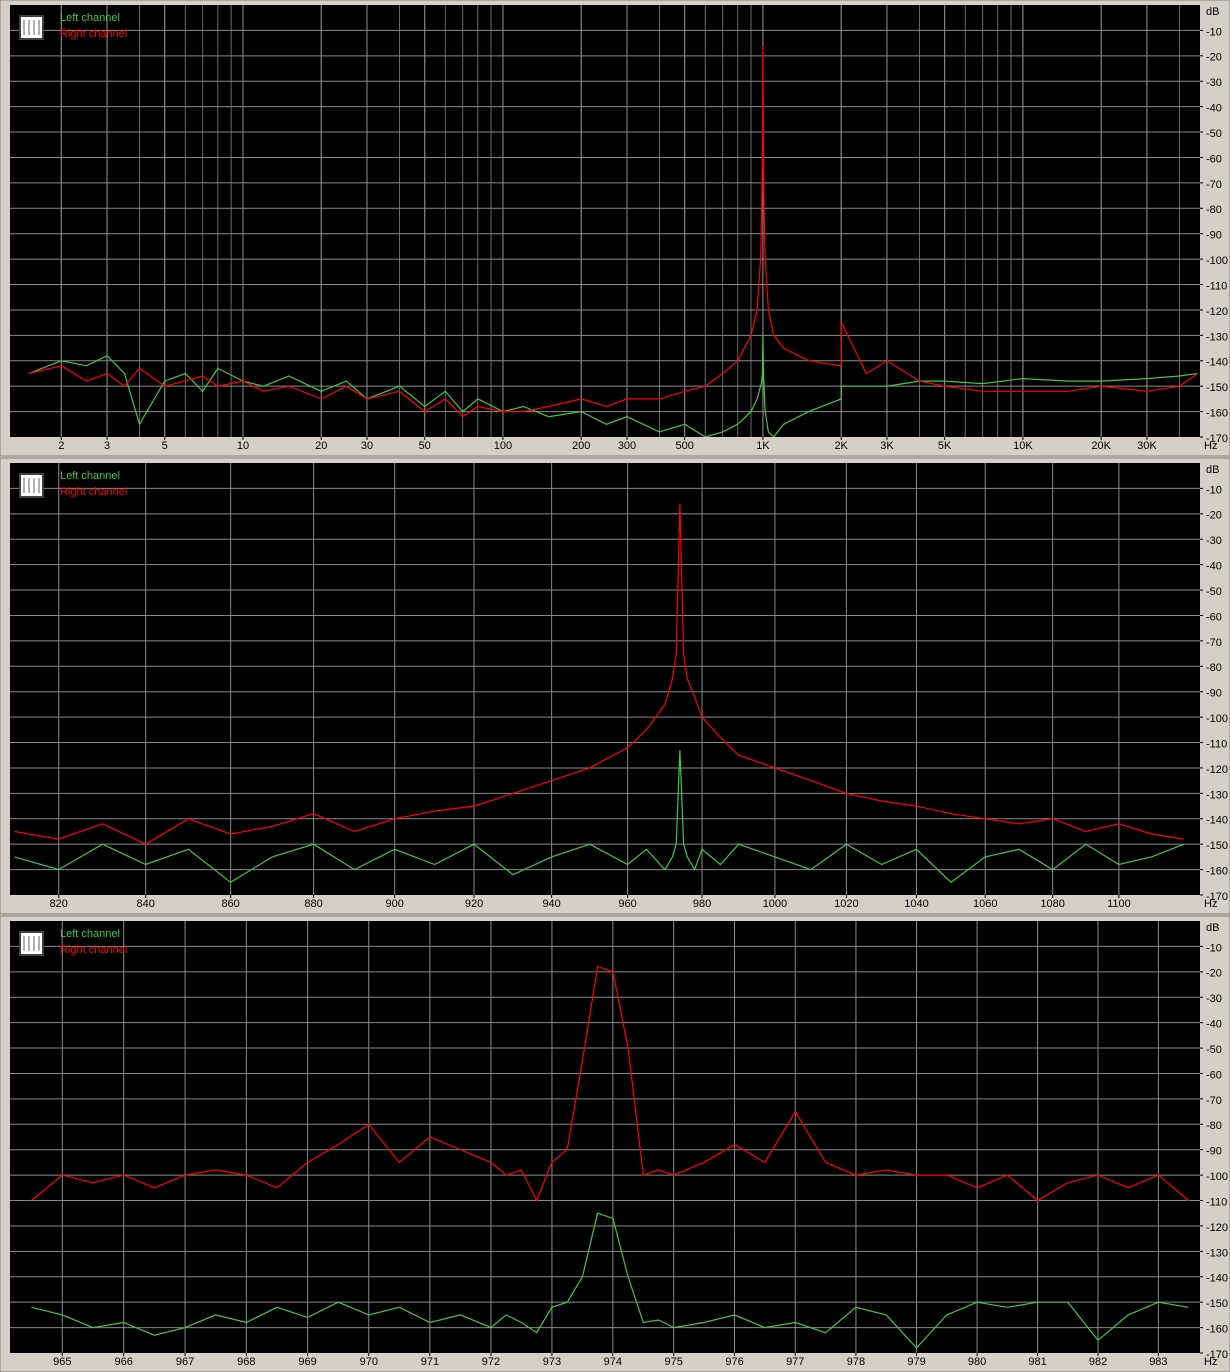  What do you see at coordinates (369, 1362) in the screenshot?
I see `x-tick-label: 970` at bounding box center [369, 1362].